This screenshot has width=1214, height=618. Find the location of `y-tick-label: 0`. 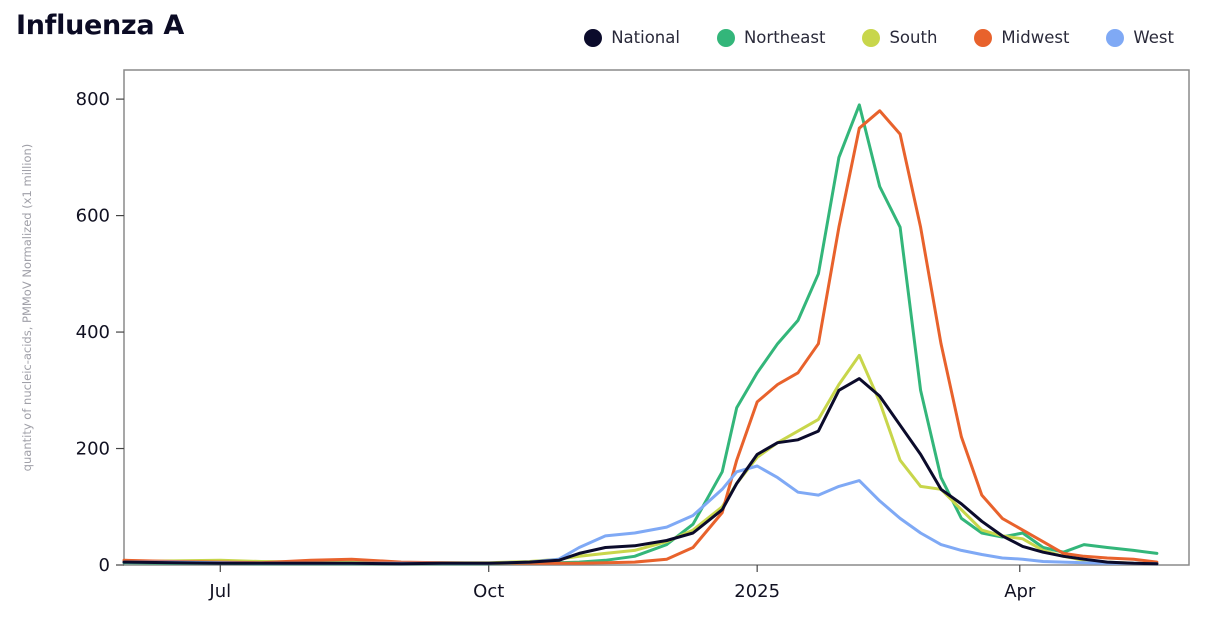

y-tick-label: 0 is located at coordinates (104, 565).